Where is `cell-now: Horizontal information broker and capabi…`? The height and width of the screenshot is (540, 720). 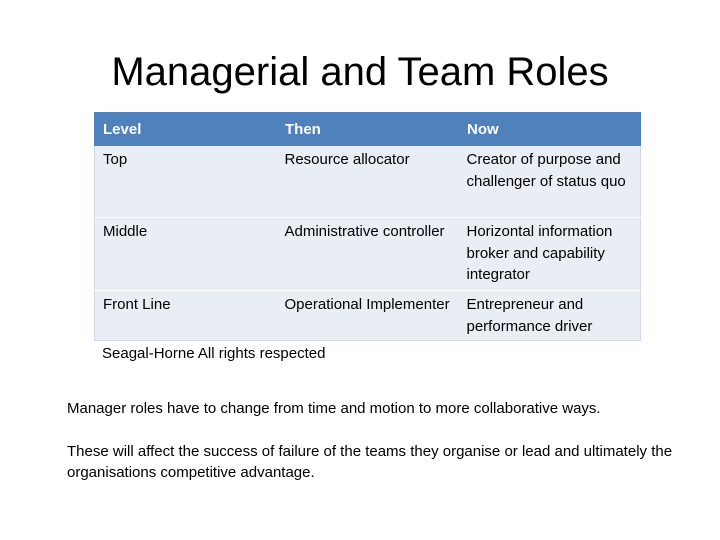
cell-now: Horizontal information broker and capabi… is located at coordinates (549, 254).